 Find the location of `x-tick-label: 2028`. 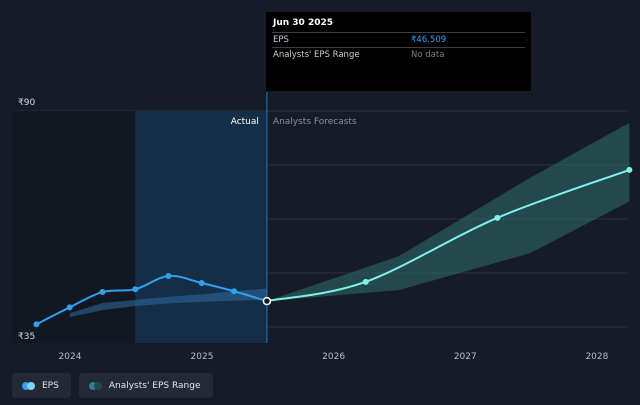

x-tick-label: 2028 is located at coordinates (596, 357).